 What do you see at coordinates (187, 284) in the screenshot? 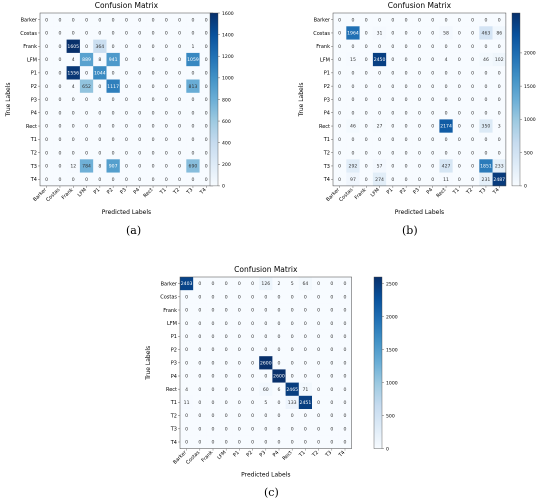
I see `cell-value: 2403` at bounding box center [187, 284].